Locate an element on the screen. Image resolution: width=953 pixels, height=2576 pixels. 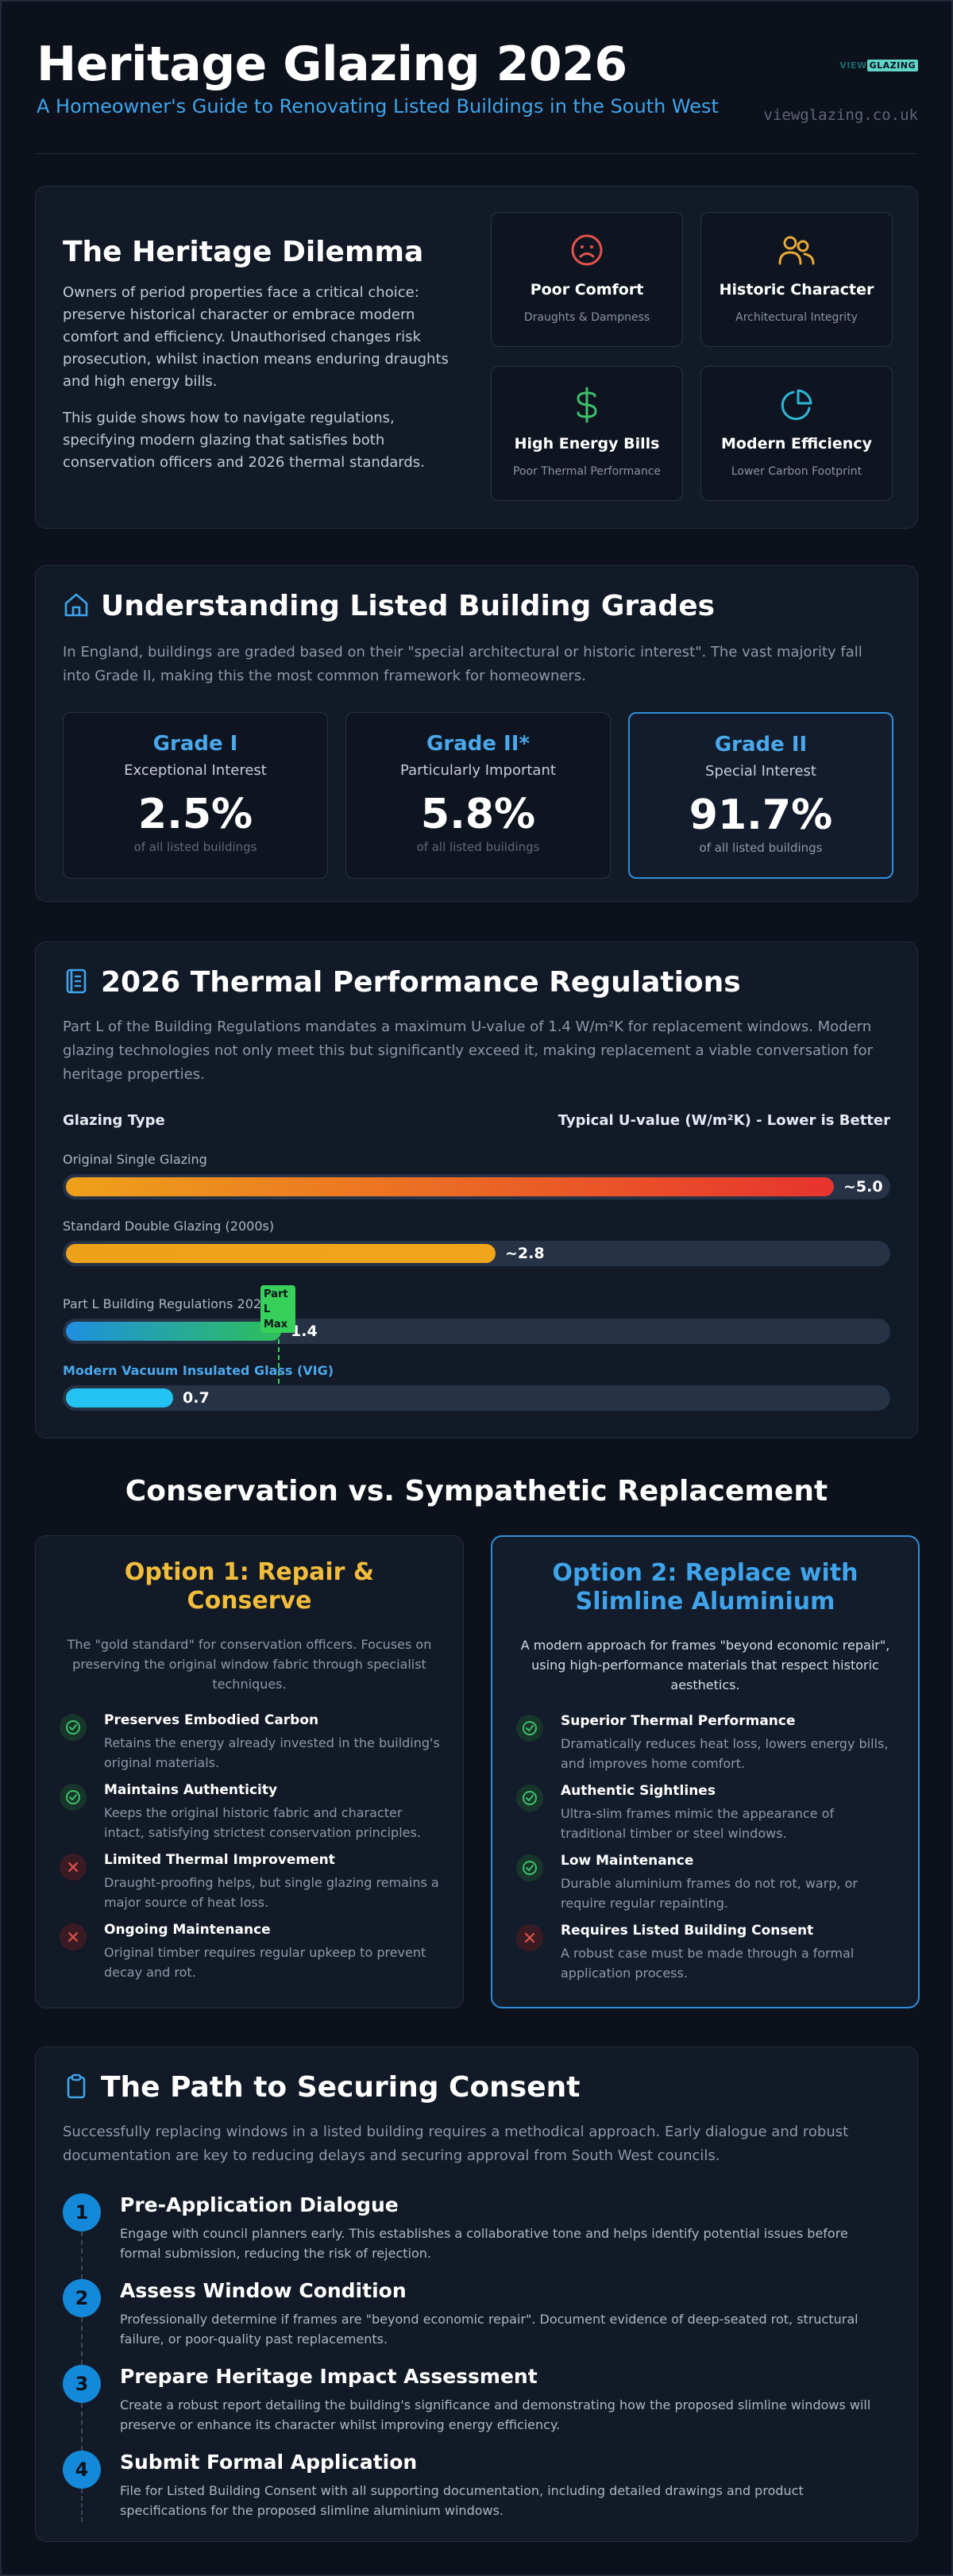
item-title: Authentic Sightlines is located at coordinates (638, 1791).